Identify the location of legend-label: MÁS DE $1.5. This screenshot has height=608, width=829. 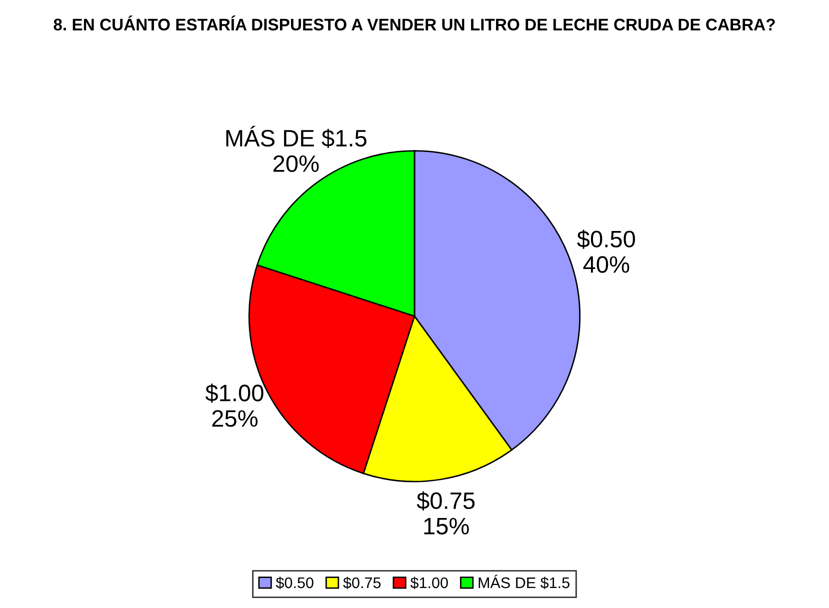
(524, 582).